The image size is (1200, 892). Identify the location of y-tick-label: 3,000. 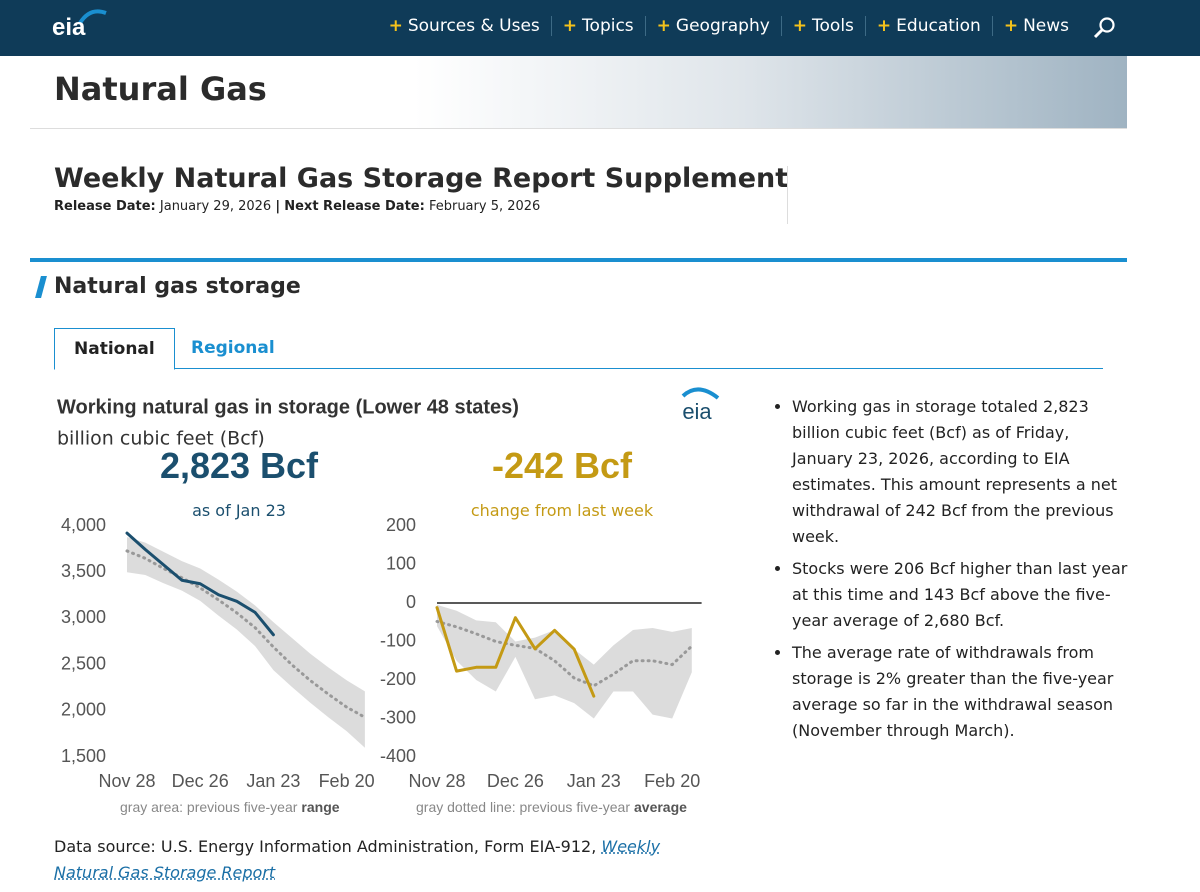
(83, 617).